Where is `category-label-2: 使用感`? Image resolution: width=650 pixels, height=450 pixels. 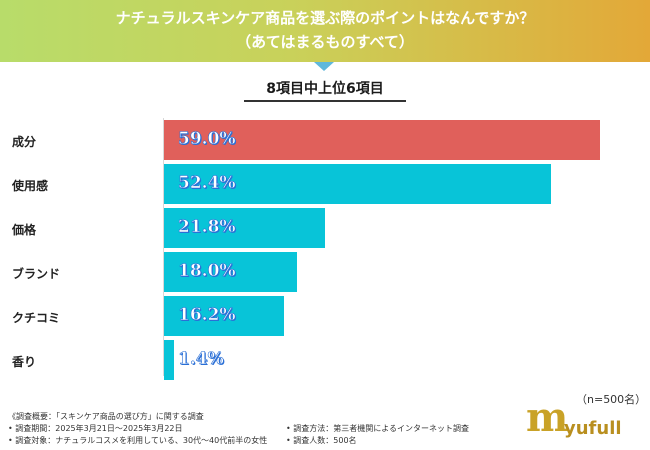
category-label-2: 使用感 is located at coordinates (30, 186).